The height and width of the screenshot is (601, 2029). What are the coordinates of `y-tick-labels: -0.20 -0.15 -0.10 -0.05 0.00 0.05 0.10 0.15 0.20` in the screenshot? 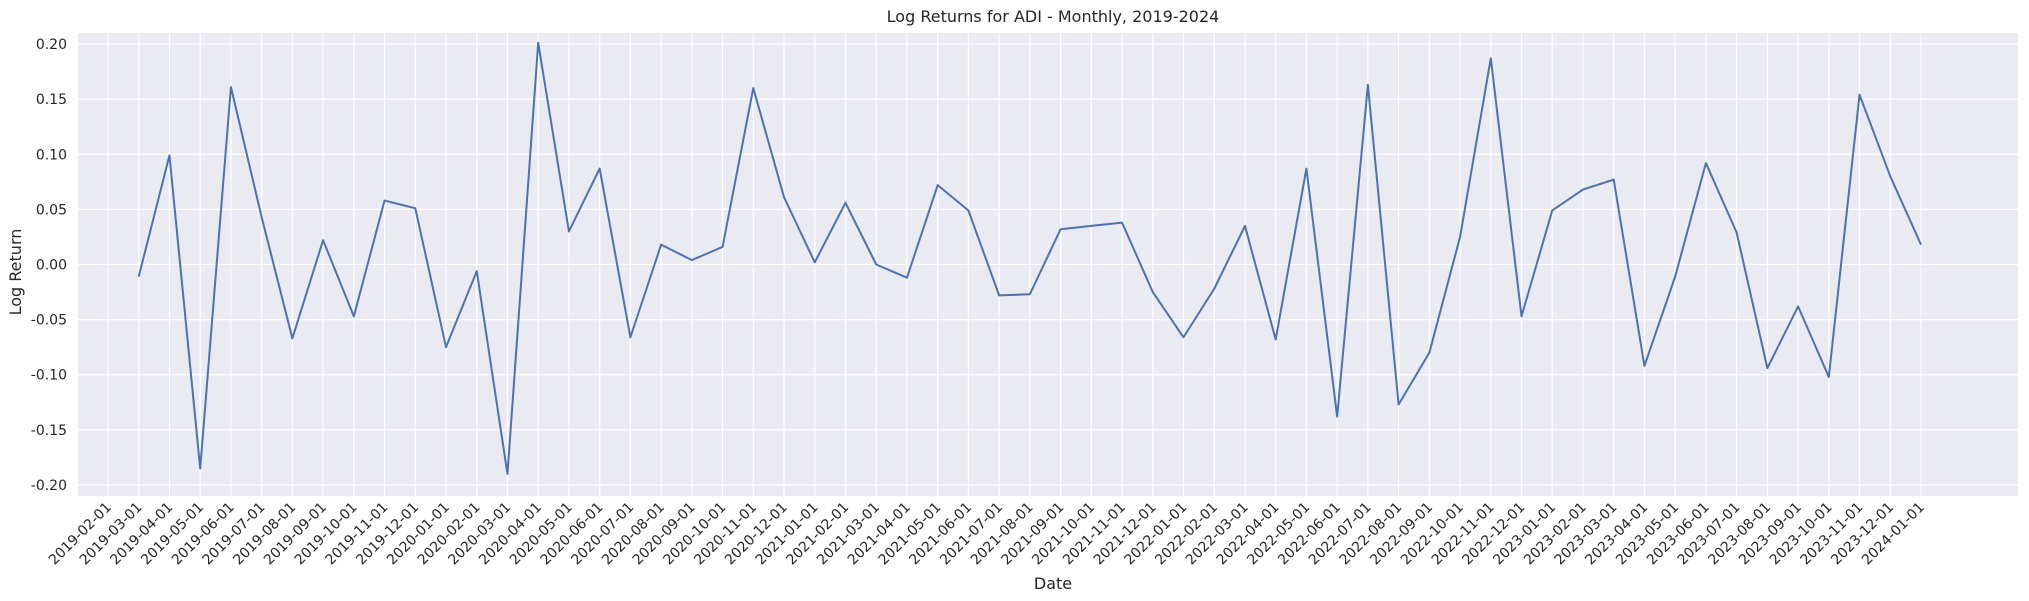 It's located at (49, 265).